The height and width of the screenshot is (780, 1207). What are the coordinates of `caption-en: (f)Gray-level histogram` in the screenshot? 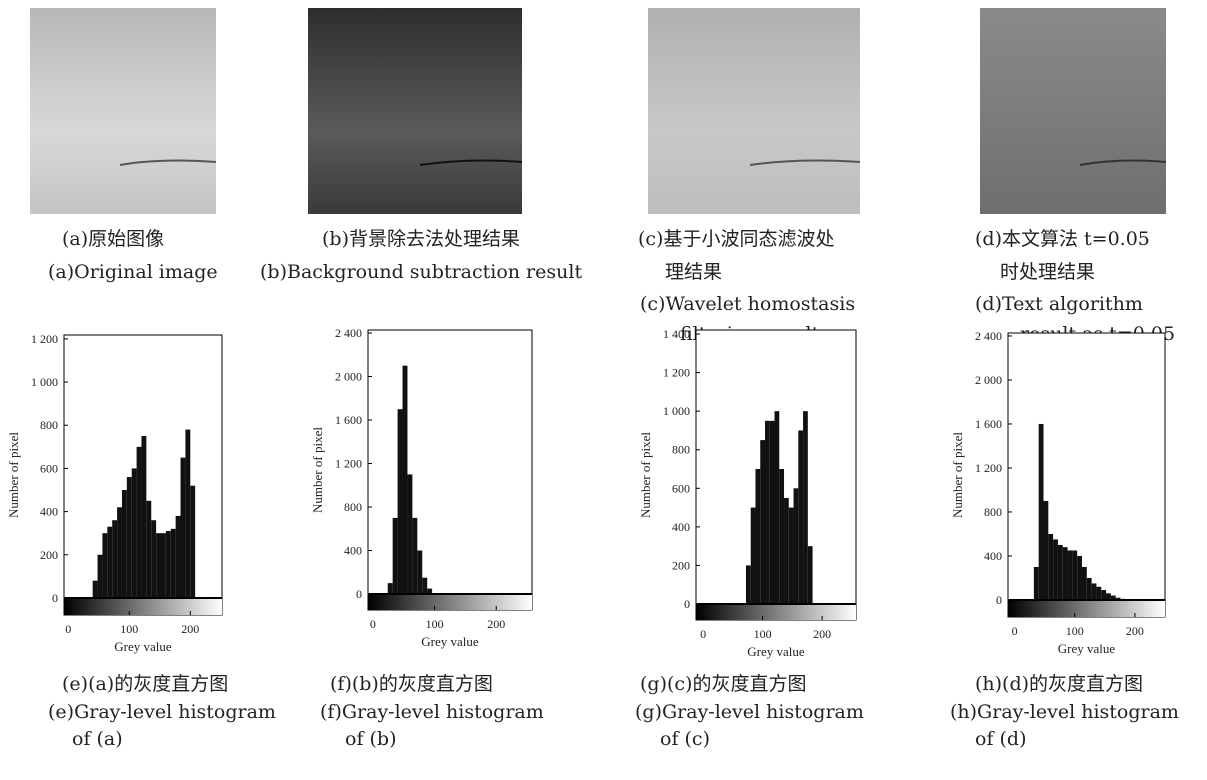 It's located at (432, 712).